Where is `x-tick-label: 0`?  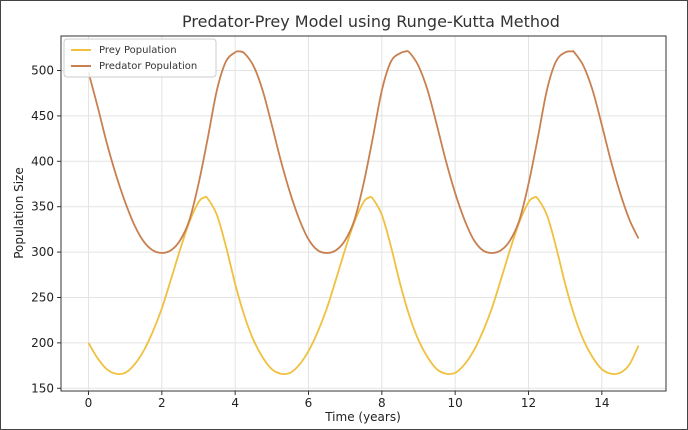 x-tick-label: 0 is located at coordinates (89, 403).